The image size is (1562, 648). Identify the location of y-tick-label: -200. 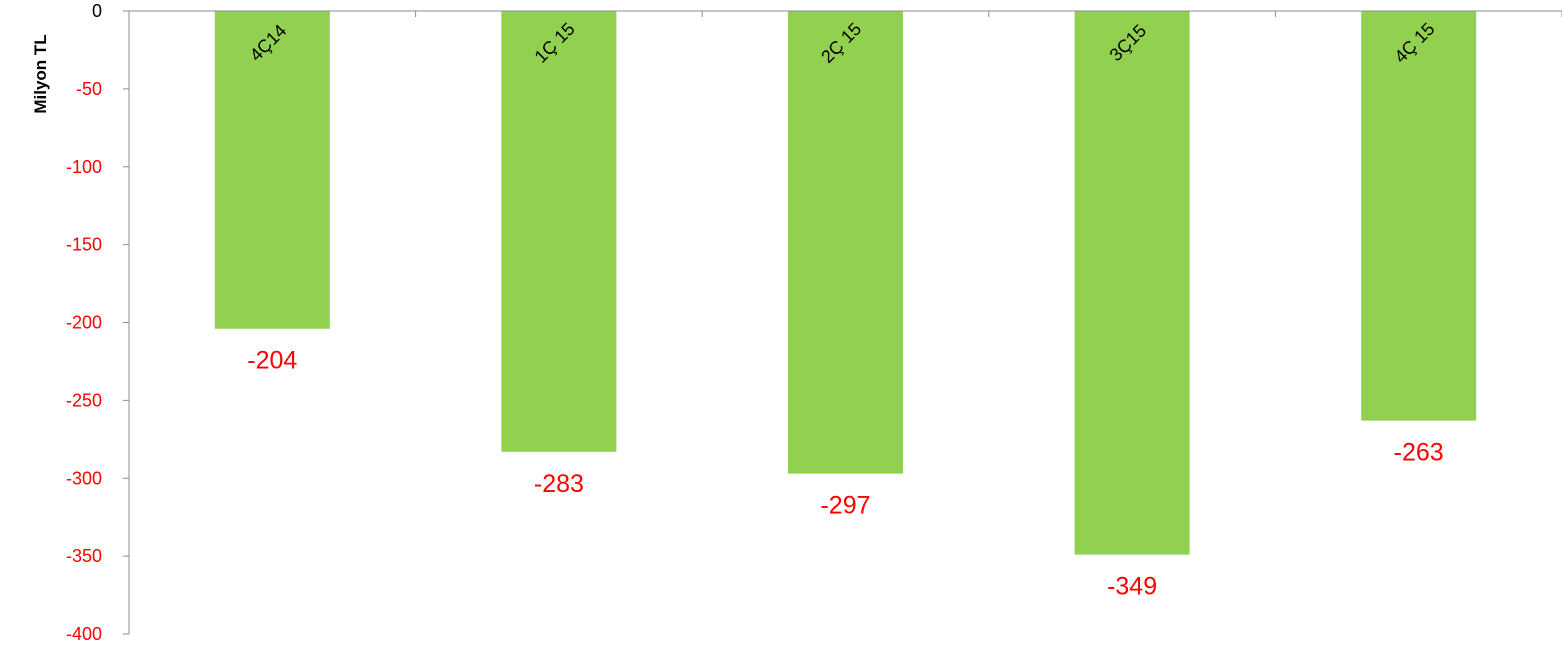
(84, 323).